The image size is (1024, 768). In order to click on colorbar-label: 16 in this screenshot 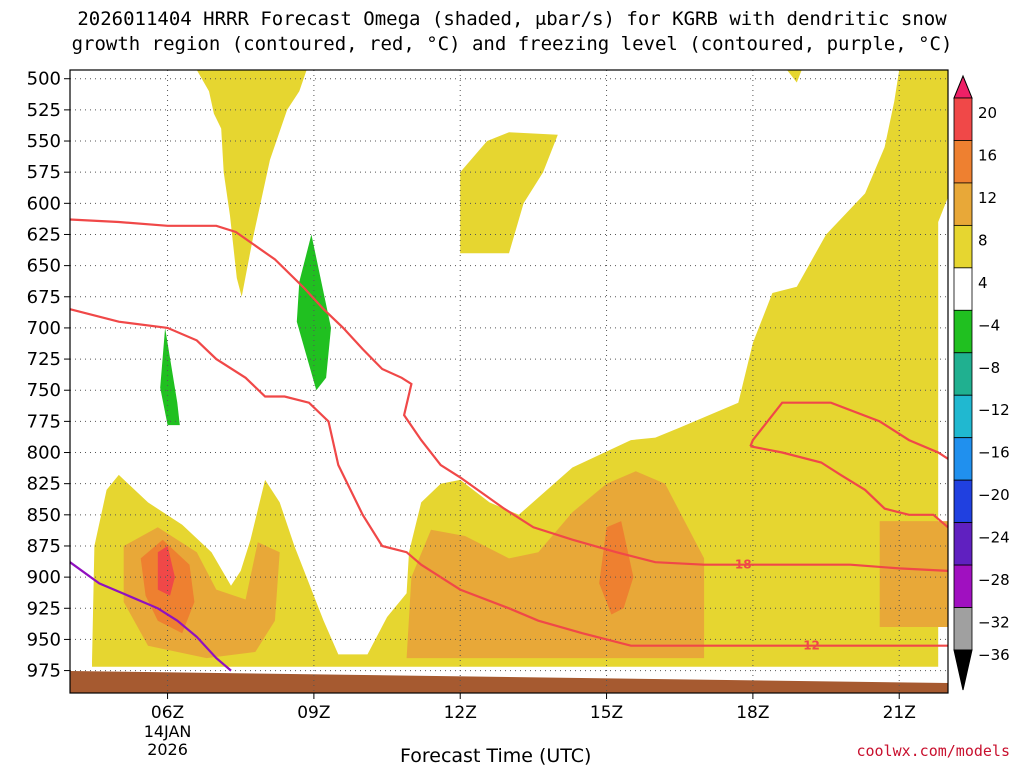, I will do `click(987, 155)`.